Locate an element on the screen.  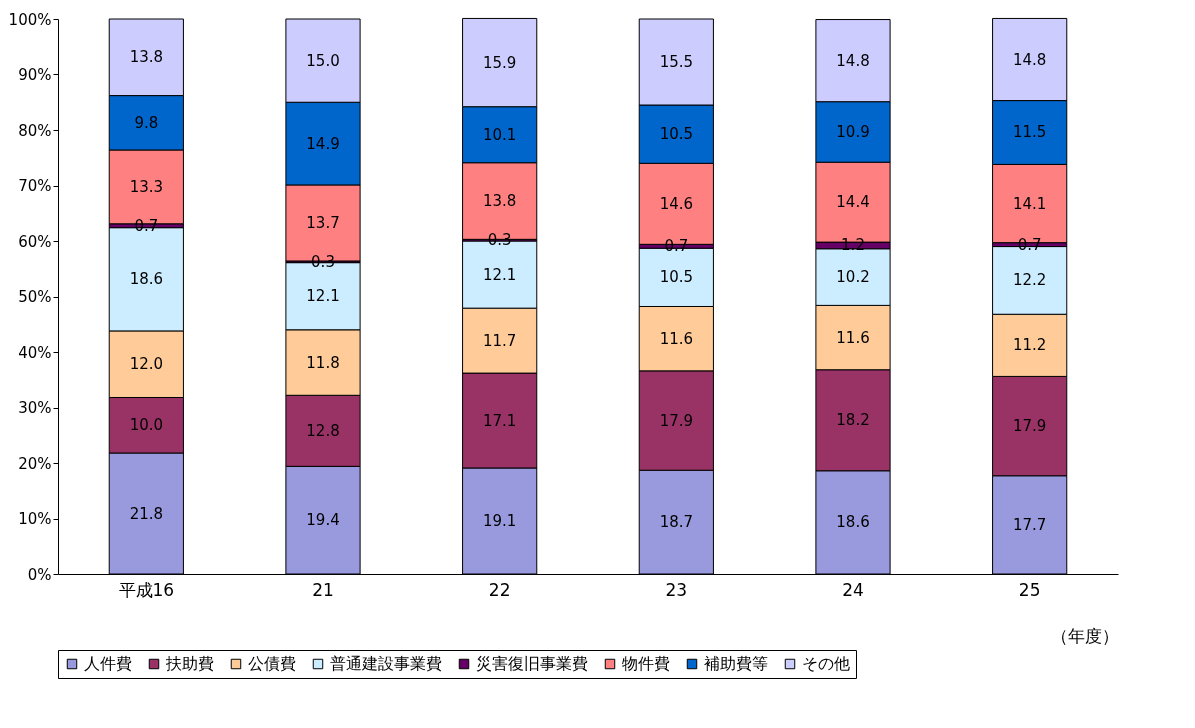
y-tick-label: 10% is located at coordinates (35, 519).